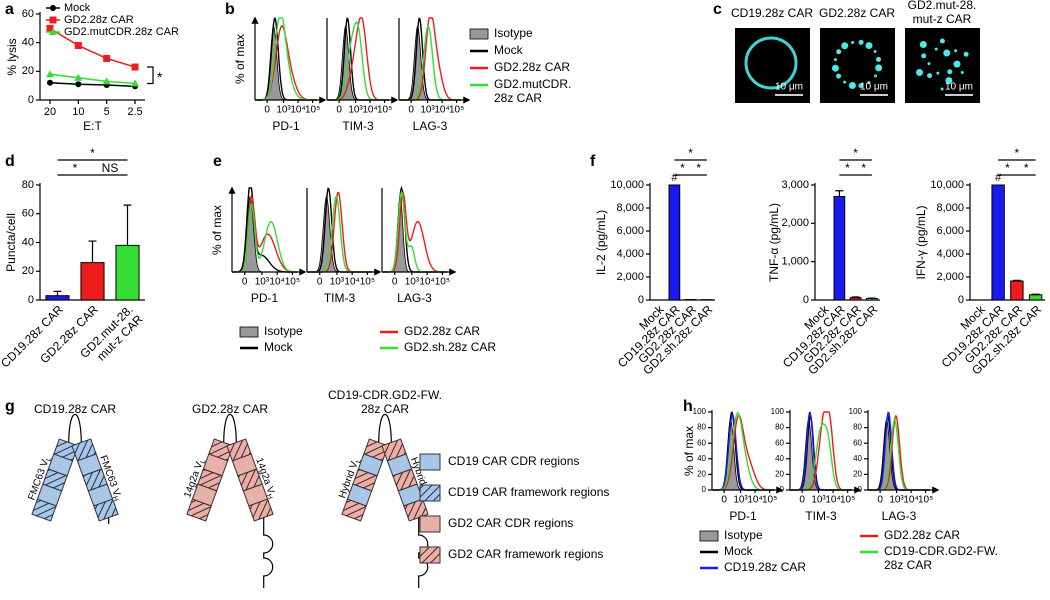 This screenshot has height=600, width=1050. Describe the element at coordinates (532, 91) in the screenshot. I see `legend-label: GD2.mutCDR.28z CAR` at that location.